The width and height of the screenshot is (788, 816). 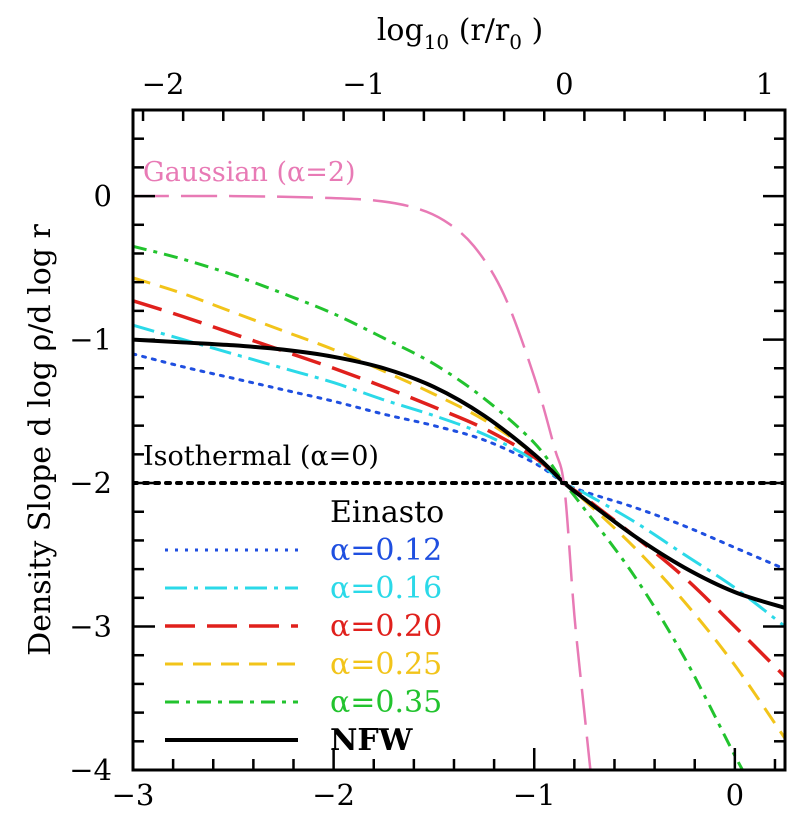 What do you see at coordinates (249, 172) in the screenshot?
I see `annotation-0: Gaussian (α=2)` at bounding box center [249, 172].